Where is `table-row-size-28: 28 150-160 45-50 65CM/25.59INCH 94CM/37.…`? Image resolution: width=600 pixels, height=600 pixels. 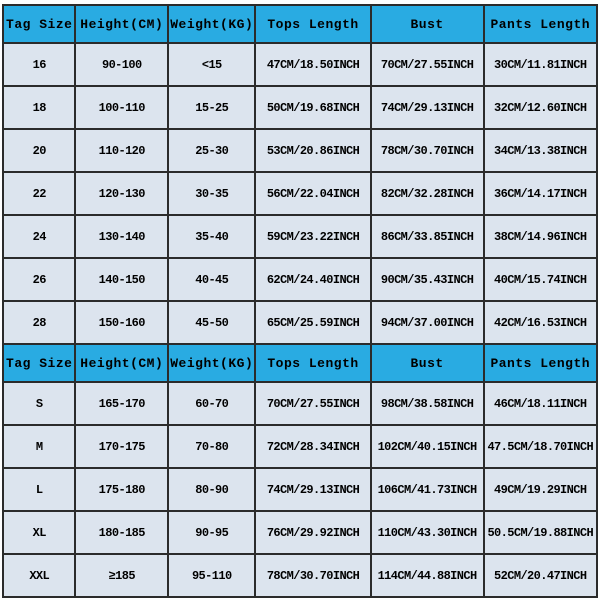
table-row-size-28: 28 150-160 45-50 65CM/25.59INCH 94CM/37.… is located at coordinates (300, 322).